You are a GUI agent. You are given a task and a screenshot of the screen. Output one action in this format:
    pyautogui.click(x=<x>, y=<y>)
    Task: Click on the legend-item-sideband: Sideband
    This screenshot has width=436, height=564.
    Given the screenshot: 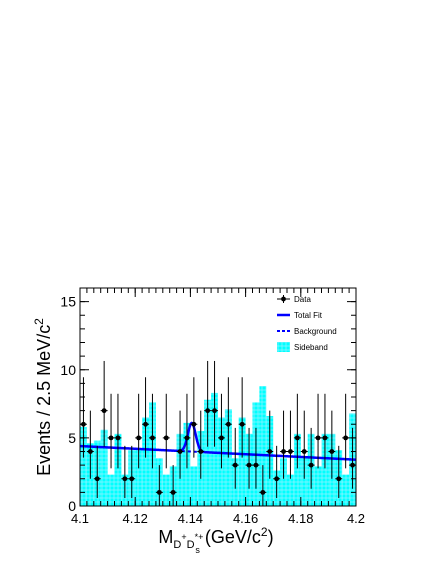 What is the action you would take?
    pyautogui.click(x=302, y=347)
    